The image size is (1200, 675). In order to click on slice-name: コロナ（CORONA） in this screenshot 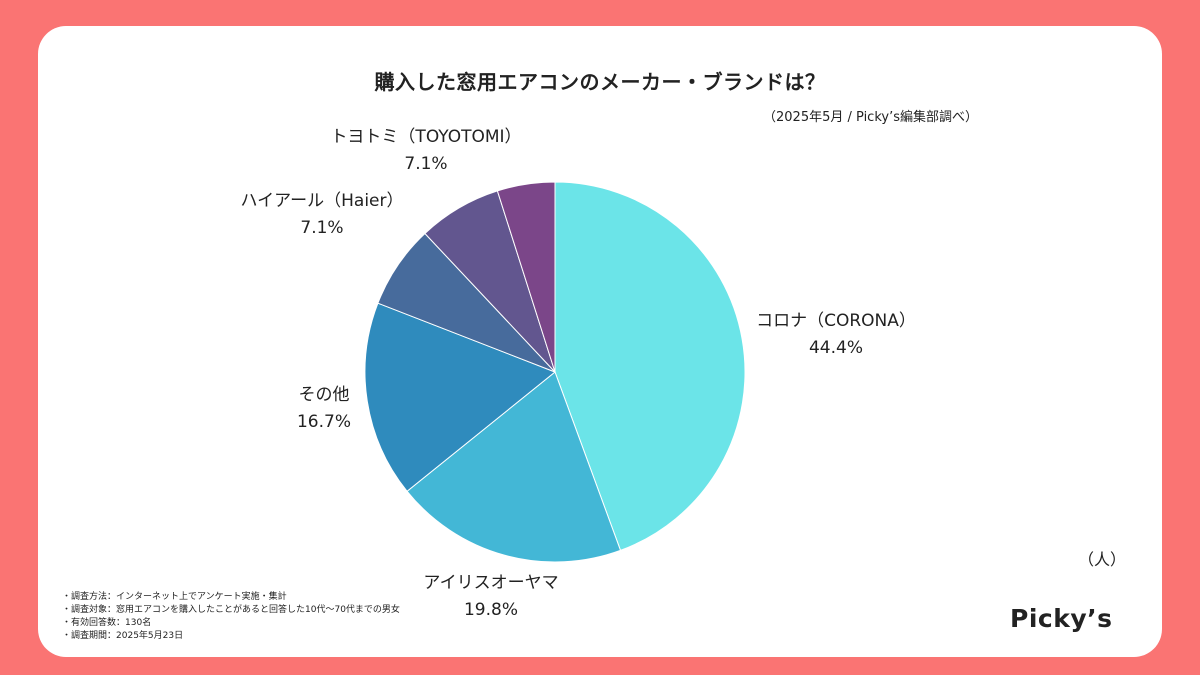, I will do `click(836, 321)`.